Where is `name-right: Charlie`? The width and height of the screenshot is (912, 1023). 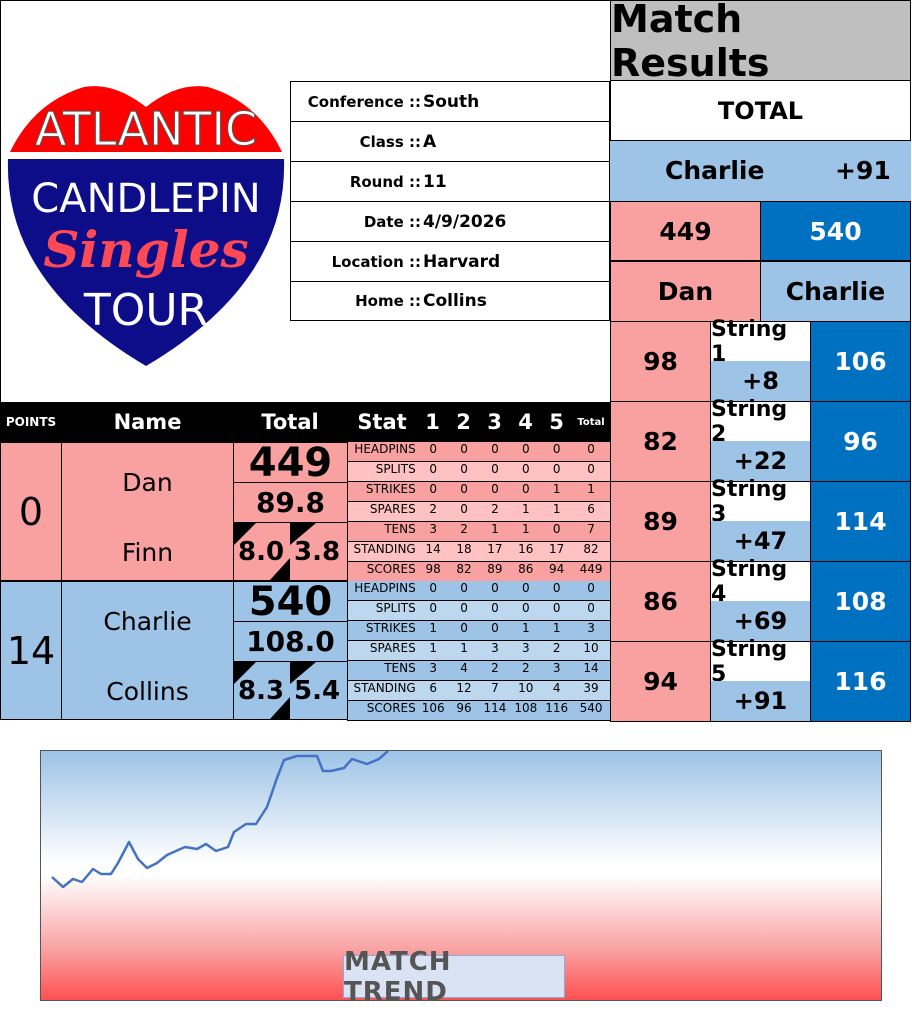 name-right: Charlie is located at coordinates (835, 291).